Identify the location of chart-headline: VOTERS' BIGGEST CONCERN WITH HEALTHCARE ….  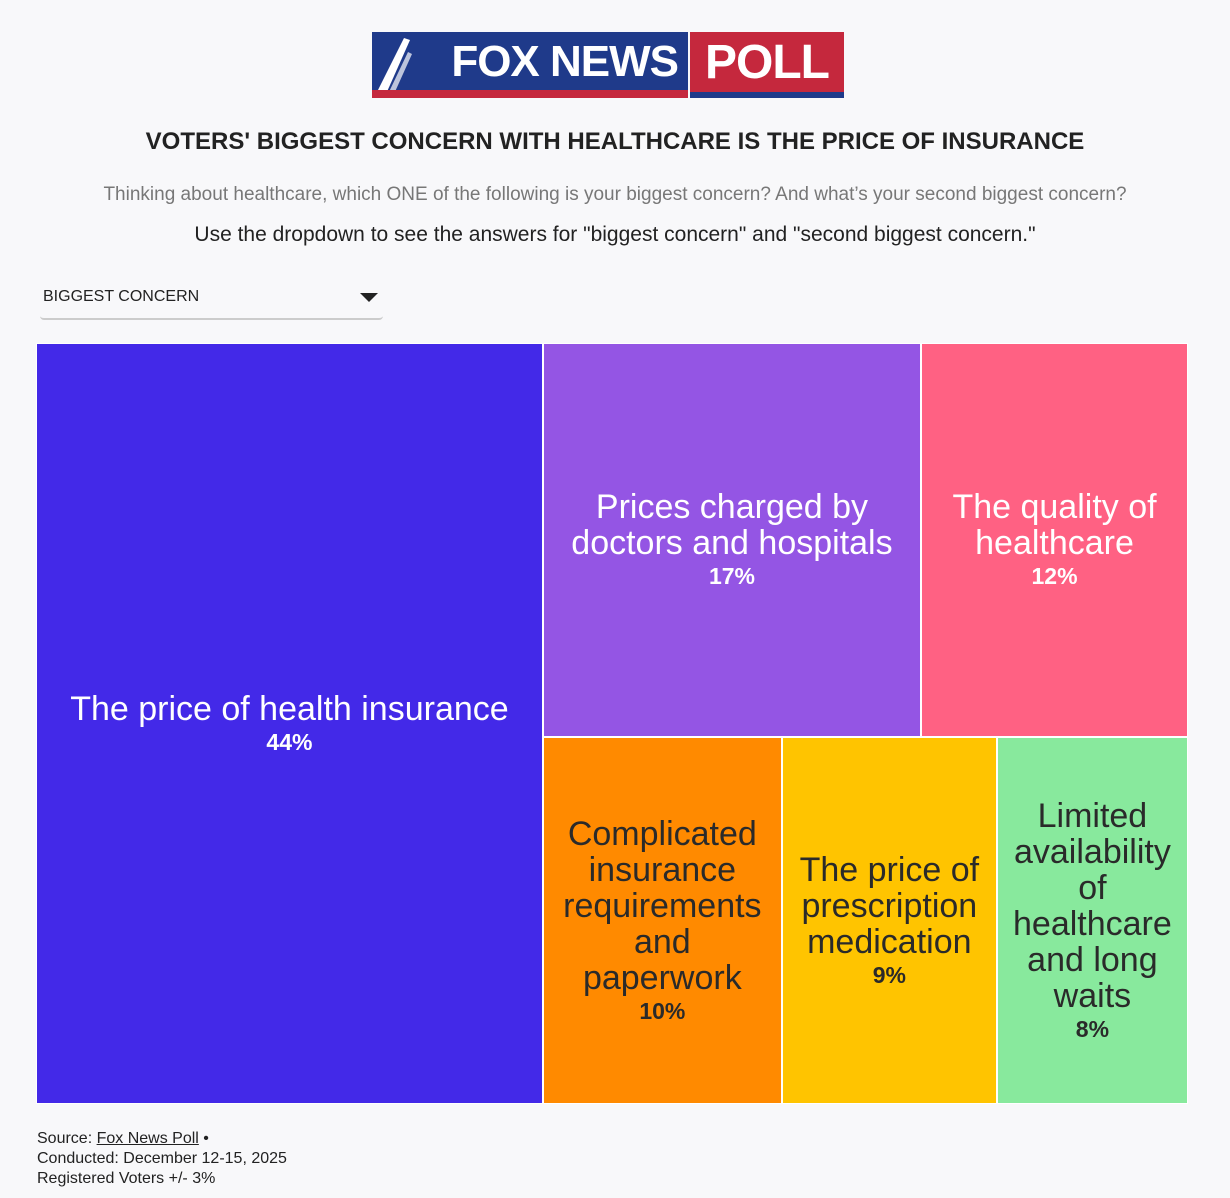
(615, 141).